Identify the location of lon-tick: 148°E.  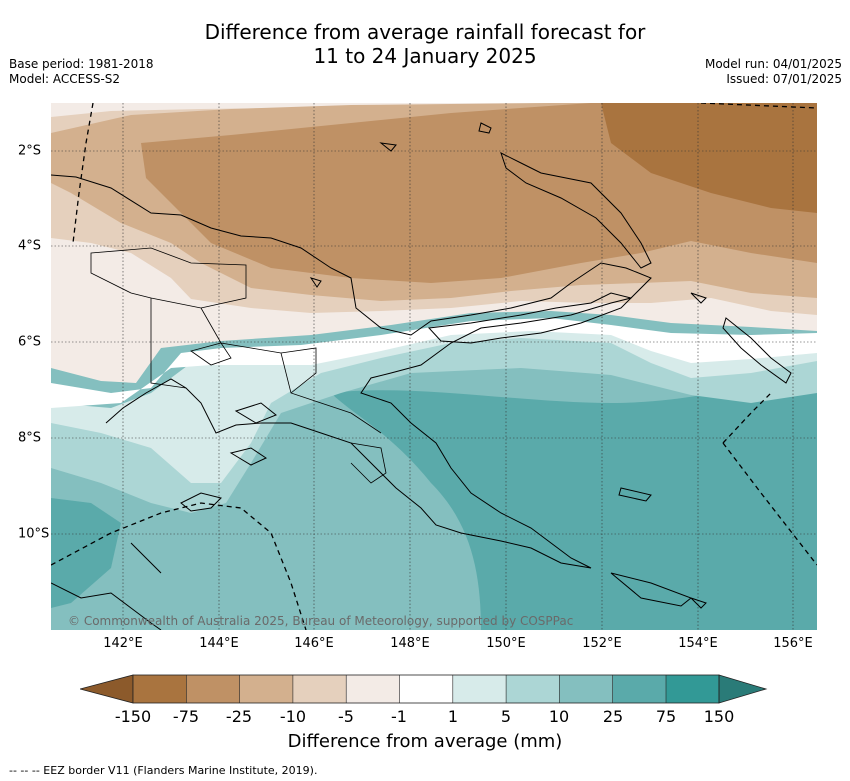
(410, 643).